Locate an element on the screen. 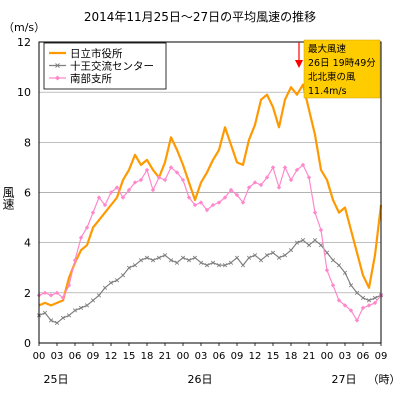 The image size is (400, 400). max-wind-arrowhead is located at coordinates (299, 64).